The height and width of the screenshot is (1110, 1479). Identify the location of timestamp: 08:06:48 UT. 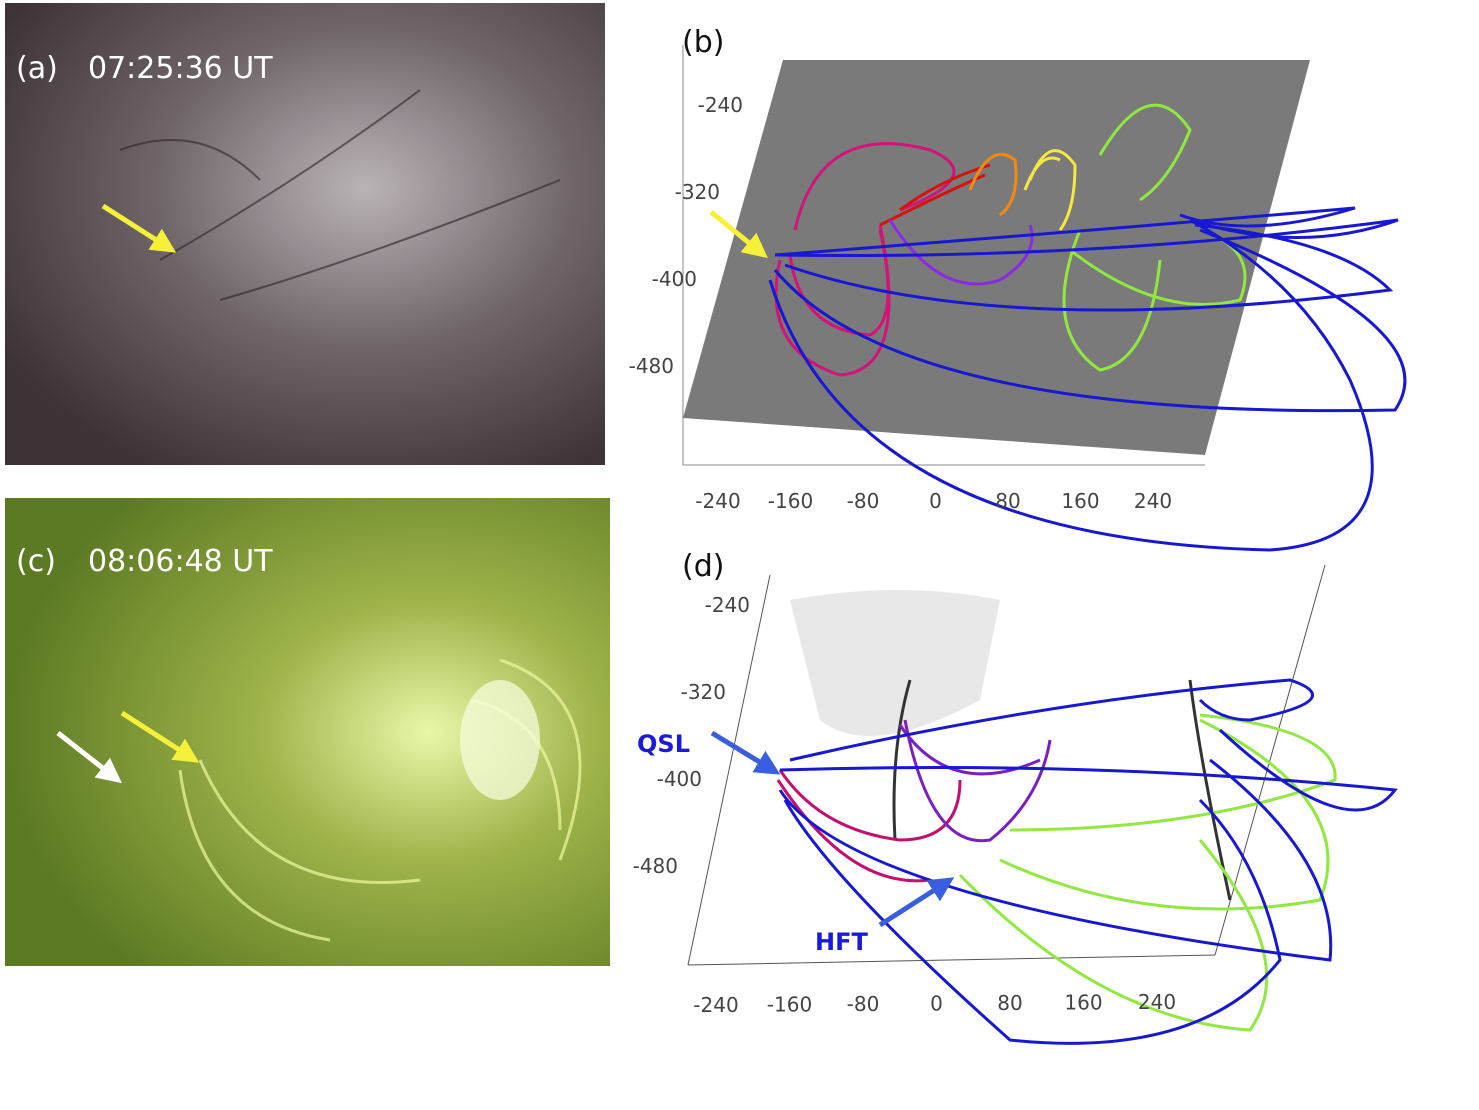
(180, 561).